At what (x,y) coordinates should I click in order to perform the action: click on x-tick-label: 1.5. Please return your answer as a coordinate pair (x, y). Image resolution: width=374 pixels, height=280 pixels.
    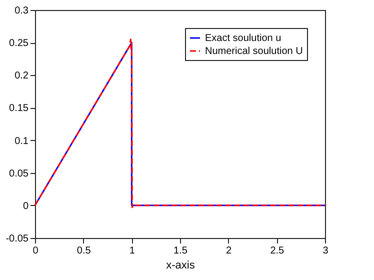
    Looking at the image, I should click on (181, 251).